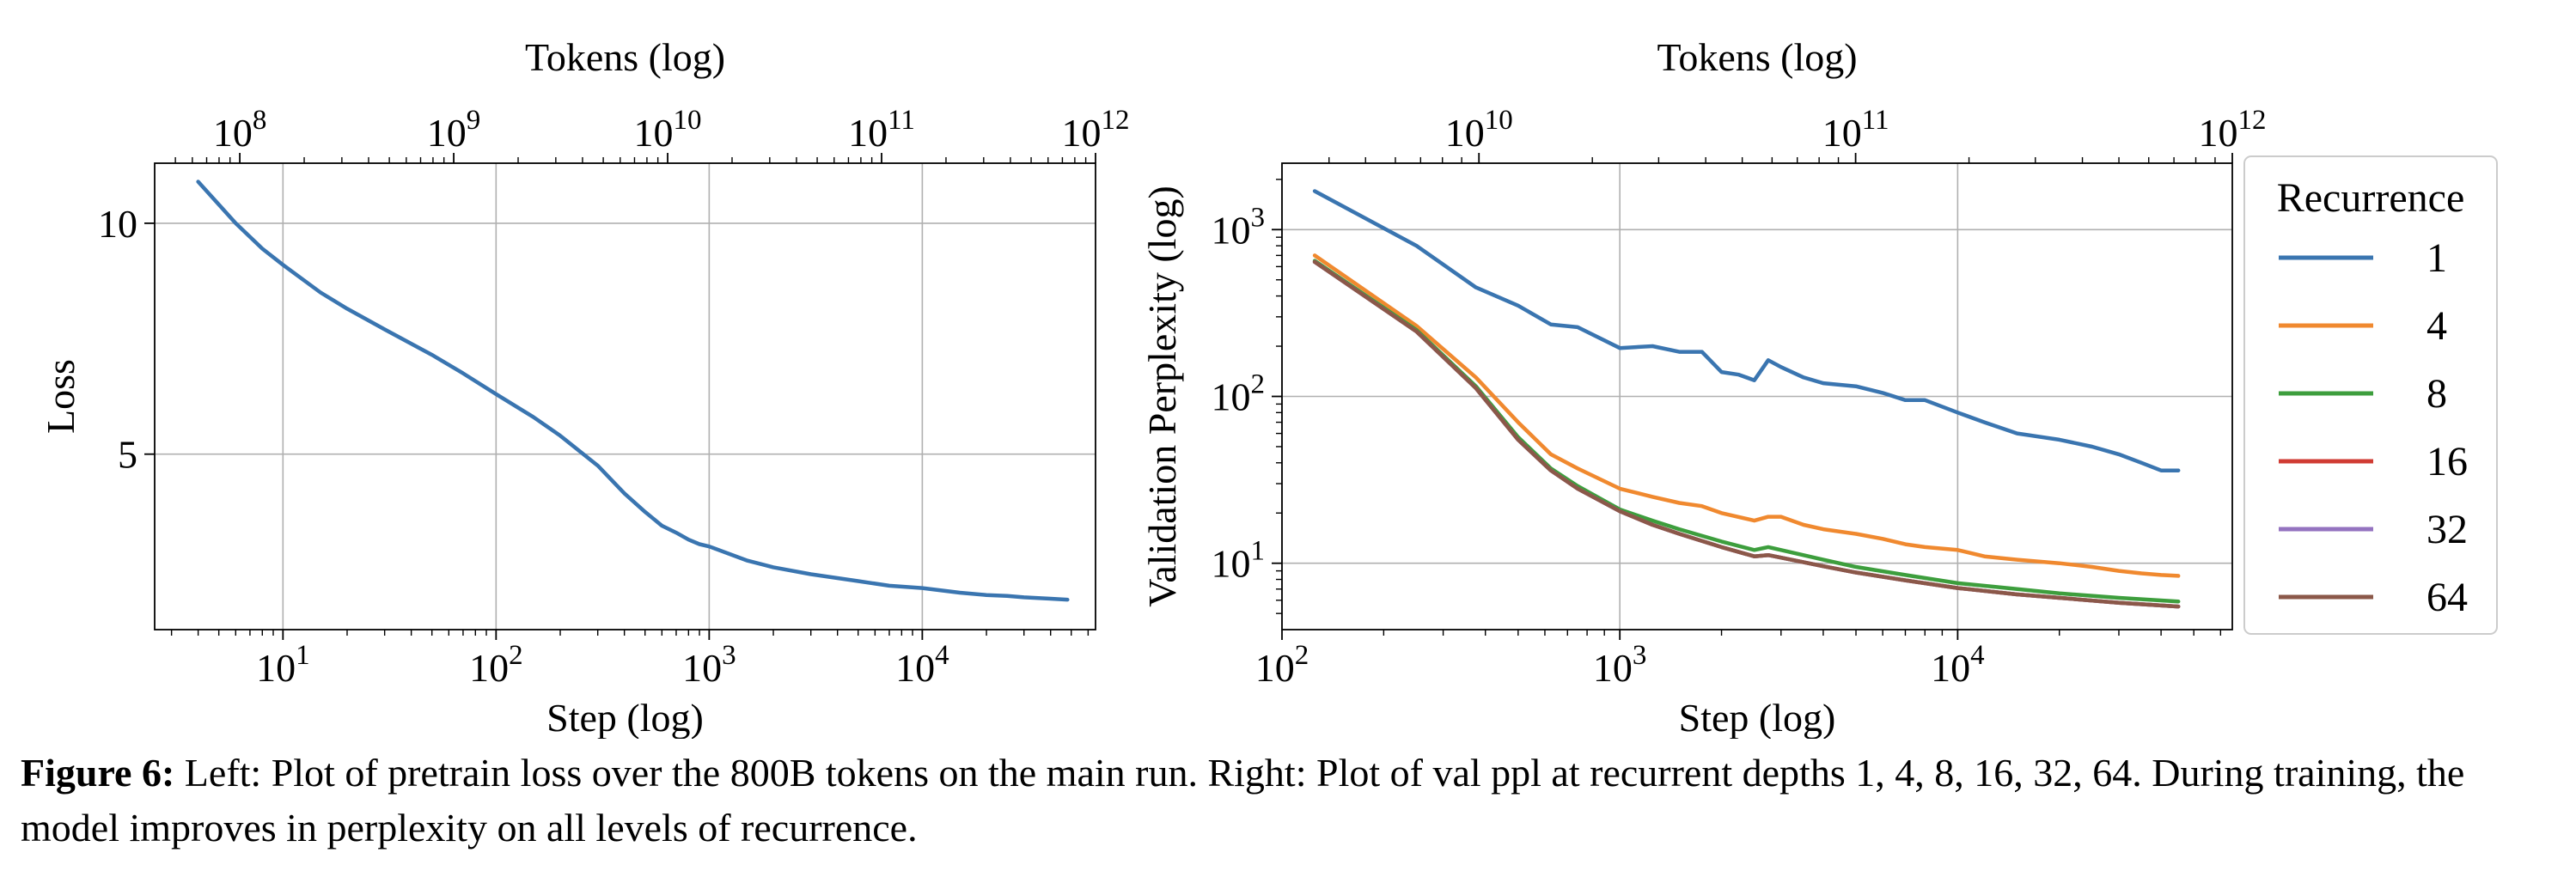  What do you see at coordinates (454, 130) in the screenshot?
I see `loss-top-tick-label: 10⁹` at bounding box center [454, 130].